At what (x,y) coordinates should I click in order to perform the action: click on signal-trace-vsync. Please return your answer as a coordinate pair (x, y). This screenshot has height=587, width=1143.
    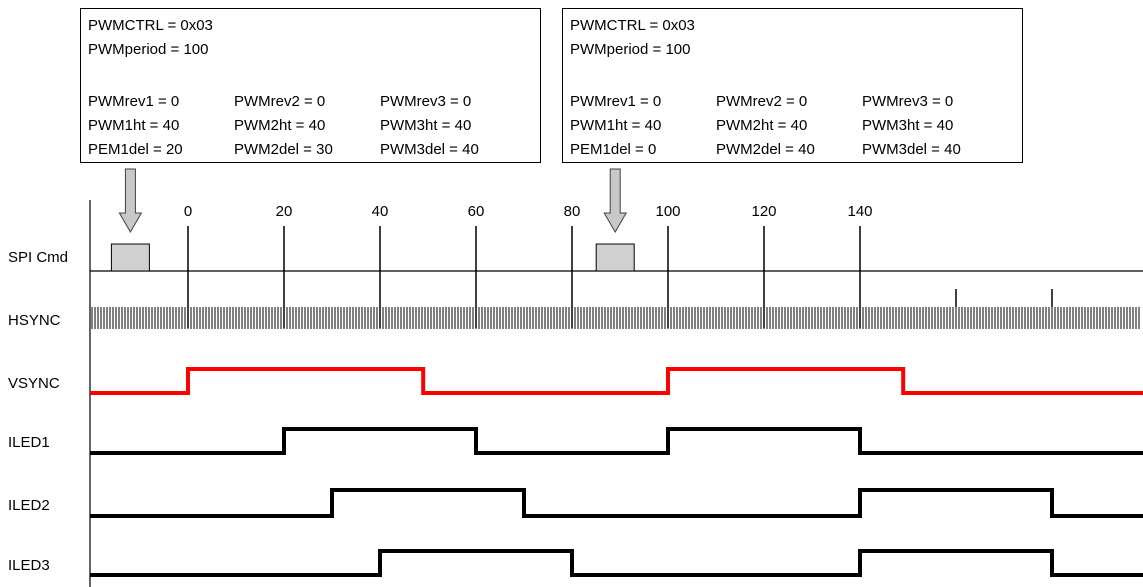
    Looking at the image, I should click on (616, 381).